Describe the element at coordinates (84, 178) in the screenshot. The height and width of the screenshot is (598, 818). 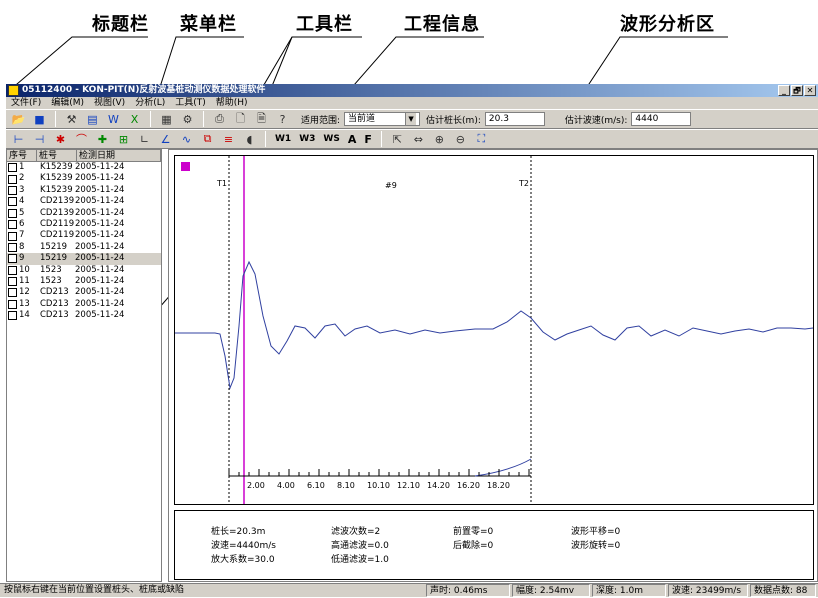
I see `list-item: 2 K15239 2005-11-24` at that location.